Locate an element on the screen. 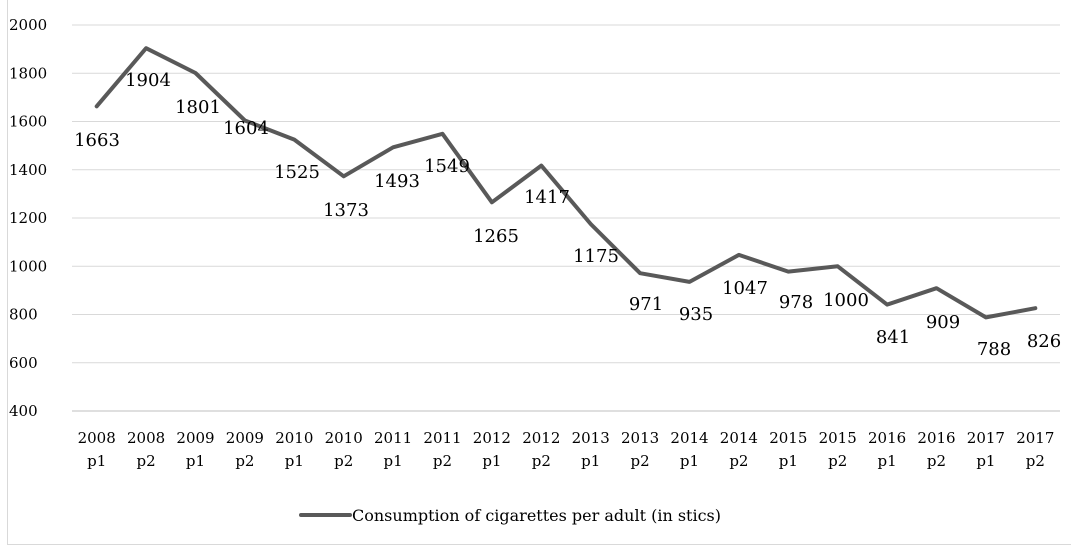 This screenshot has width=1072, height=546. data-label: 909 is located at coordinates (943, 322).